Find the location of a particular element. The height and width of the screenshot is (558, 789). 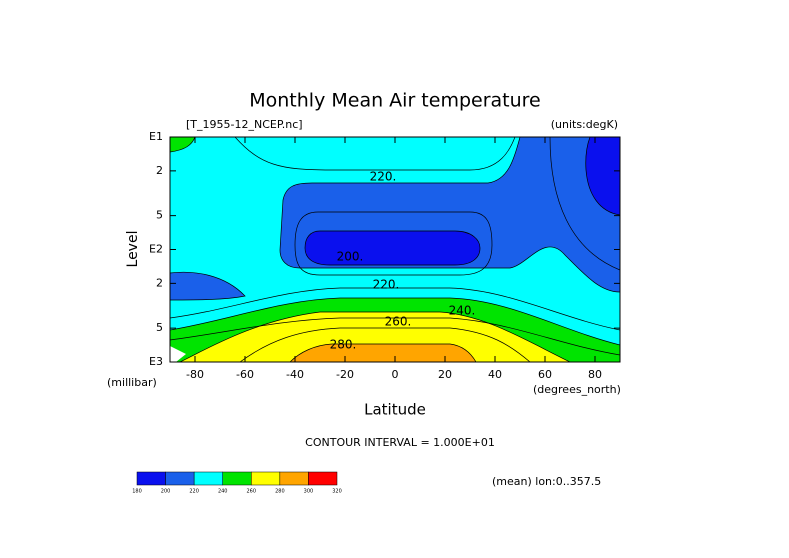

colorbar-label: 280 is located at coordinates (280, 492).